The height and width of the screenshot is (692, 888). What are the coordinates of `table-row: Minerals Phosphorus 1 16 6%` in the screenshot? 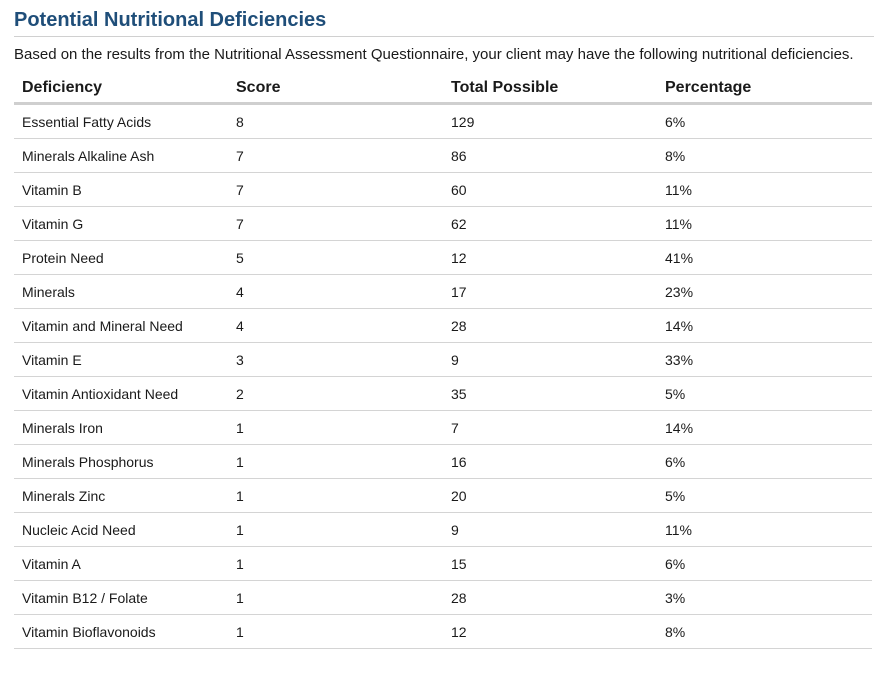 It's located at (443, 461).